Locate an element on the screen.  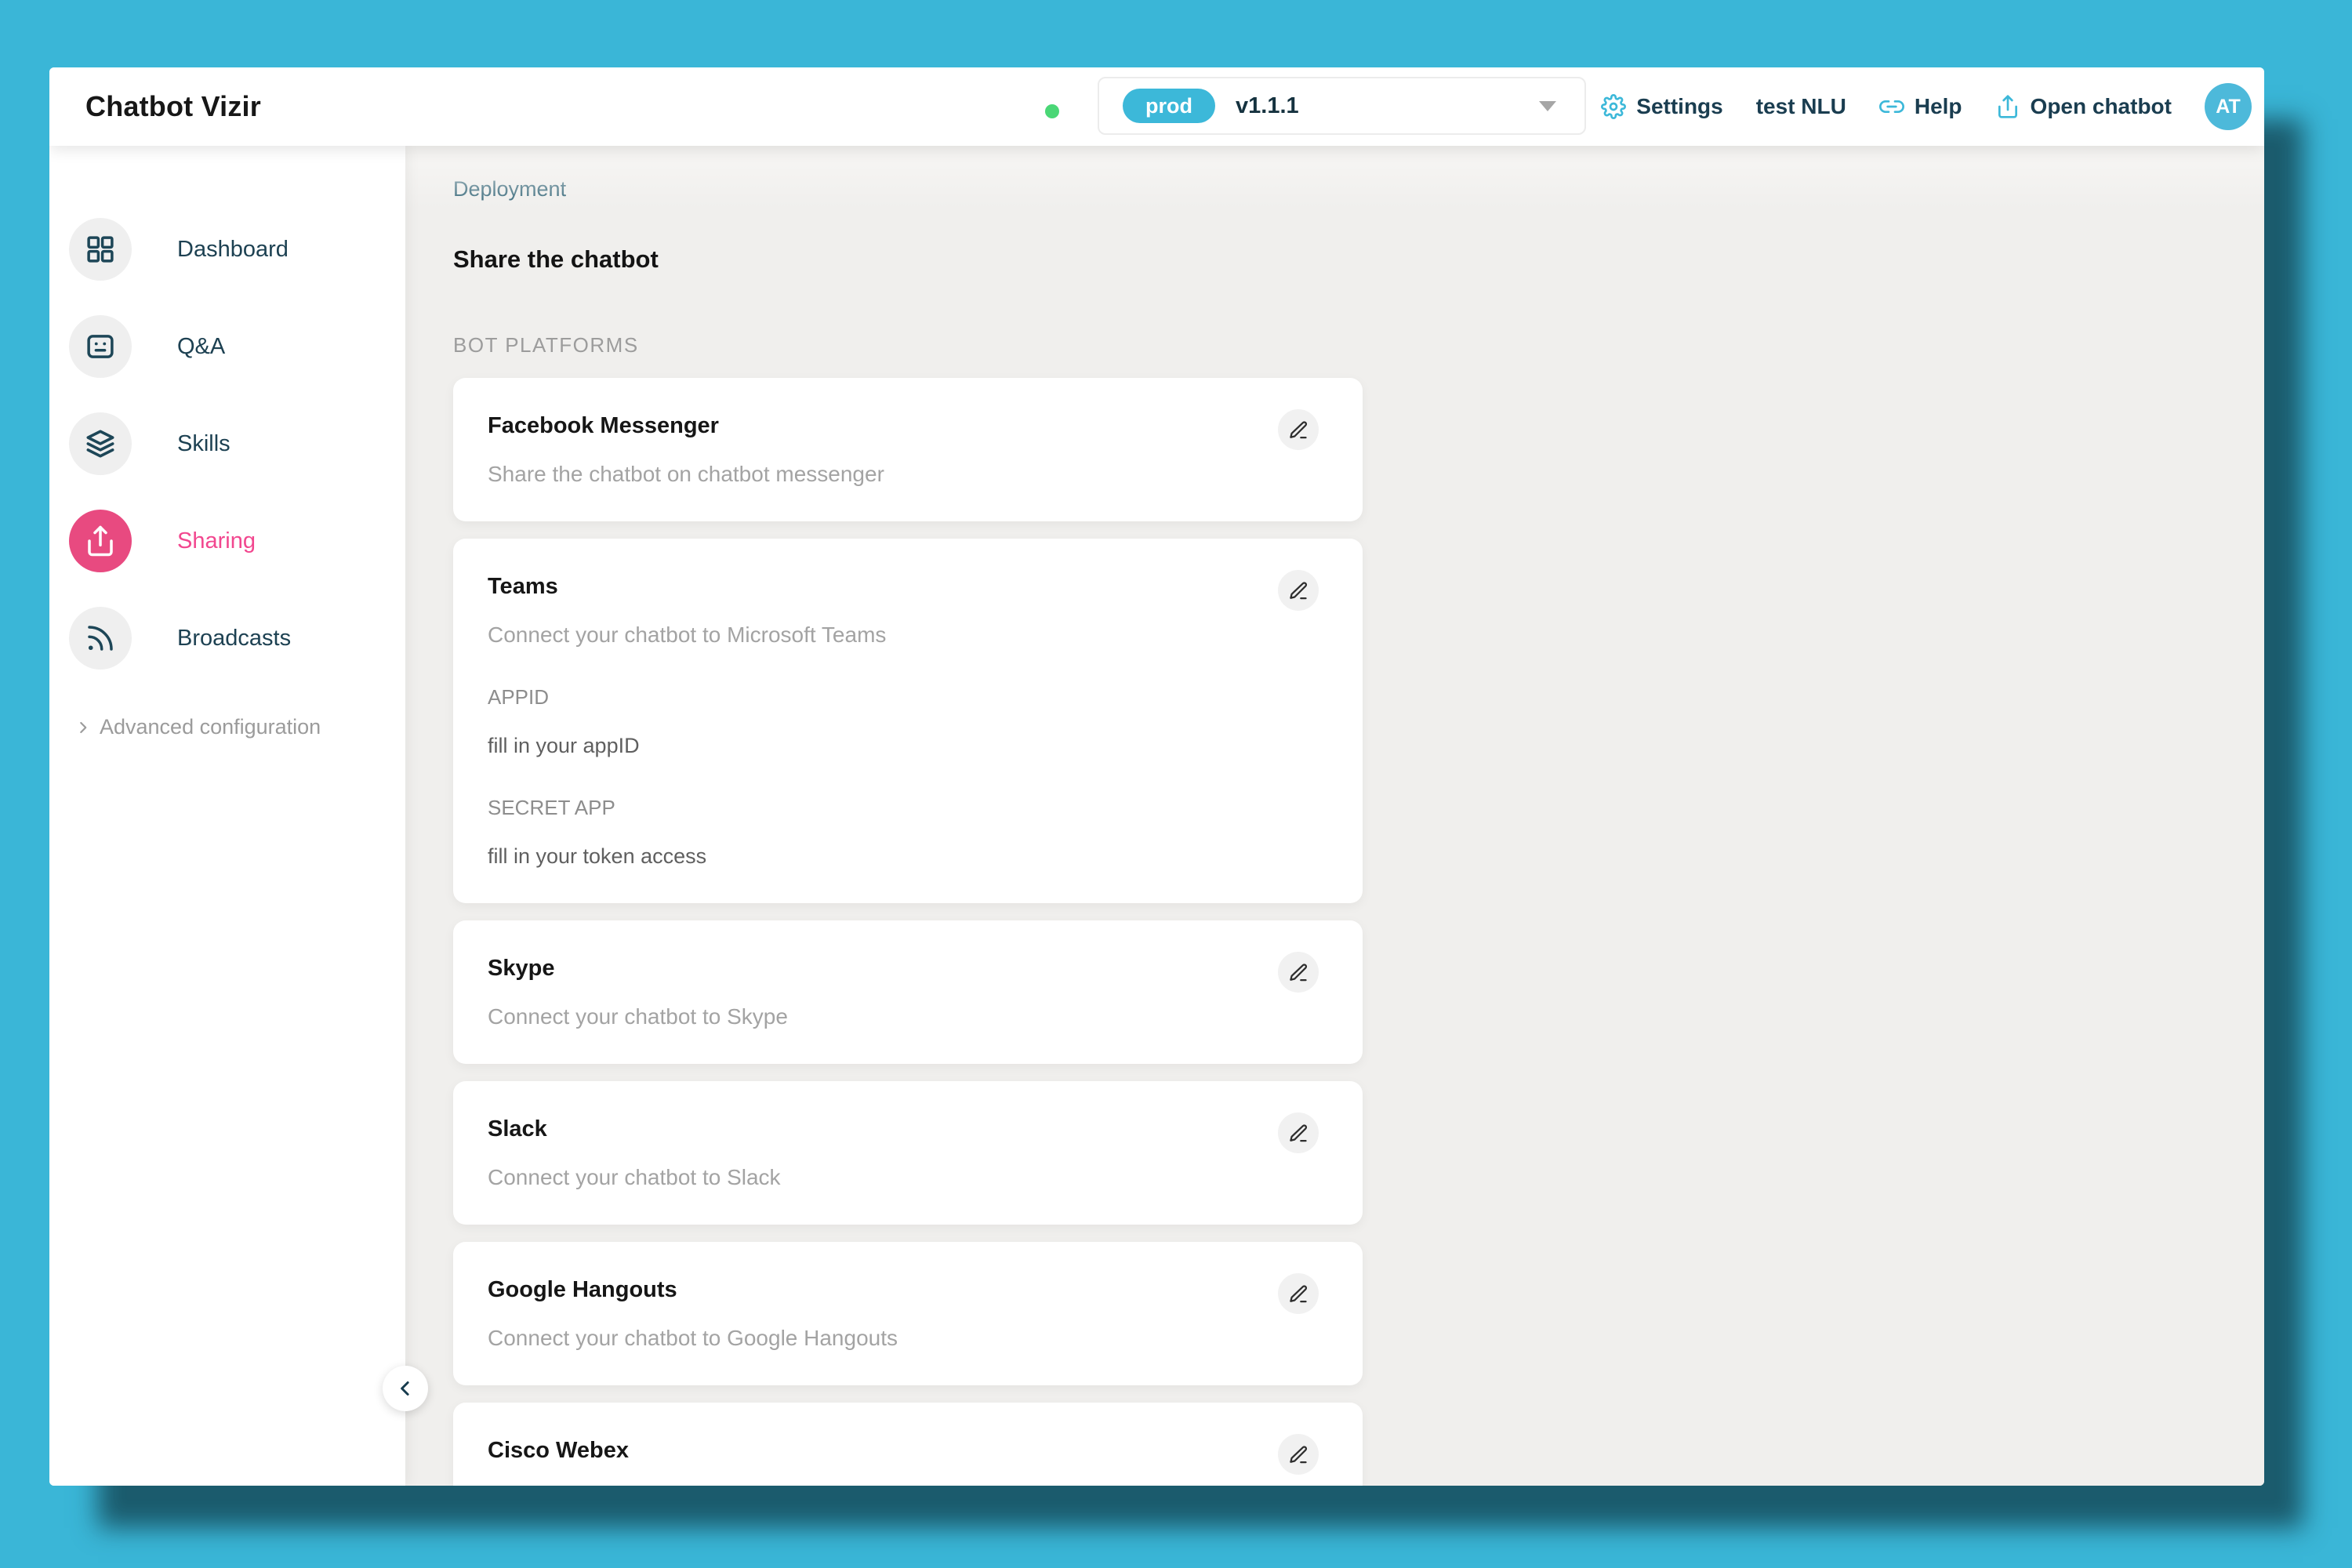
open-chatbot-button: Open chatbot is located at coordinates (2083, 107).